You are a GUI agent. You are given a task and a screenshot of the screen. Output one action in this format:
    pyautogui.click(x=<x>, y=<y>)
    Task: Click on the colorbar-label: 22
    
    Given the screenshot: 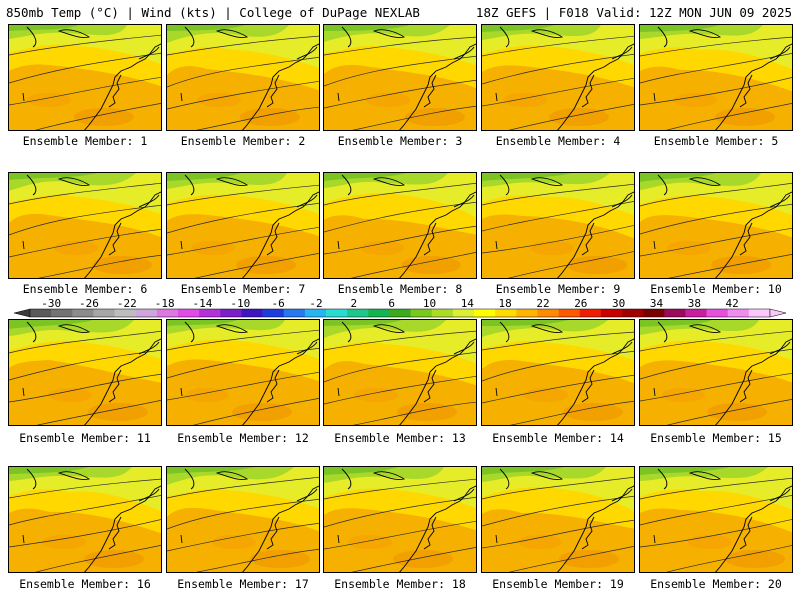 What is the action you would take?
    pyautogui.click(x=542, y=303)
    